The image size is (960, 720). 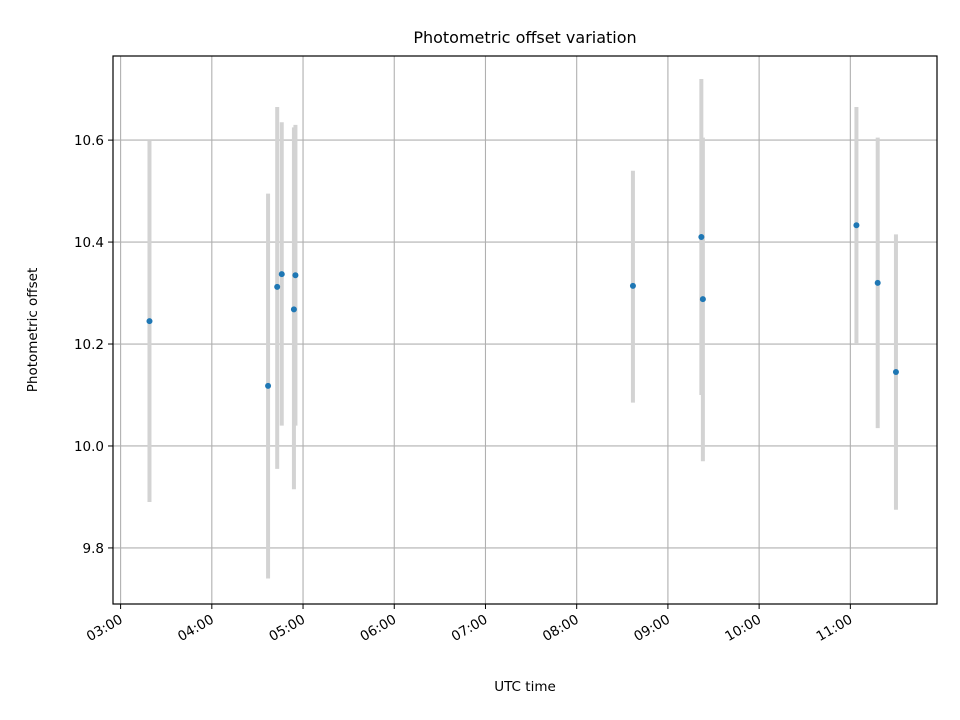 I want to click on y-axis: 9.8 10.0 10.2 10.4 10.6, so click(x=93, y=345).